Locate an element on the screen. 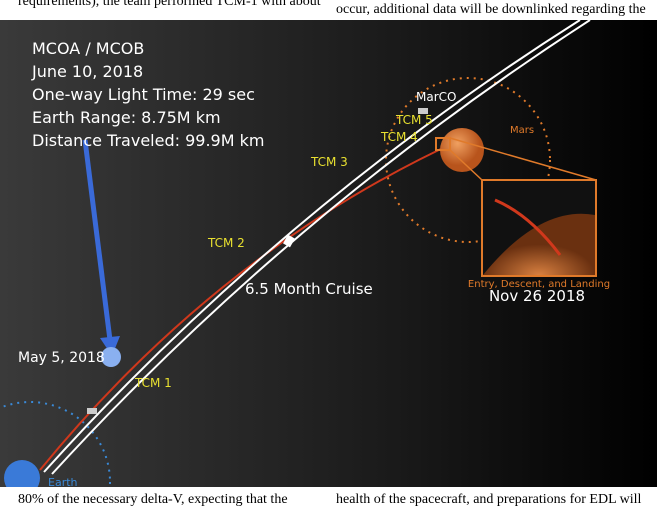 The height and width of the screenshot is (513, 657). info-line: One-way Light Time: 29 sec is located at coordinates (143, 94).